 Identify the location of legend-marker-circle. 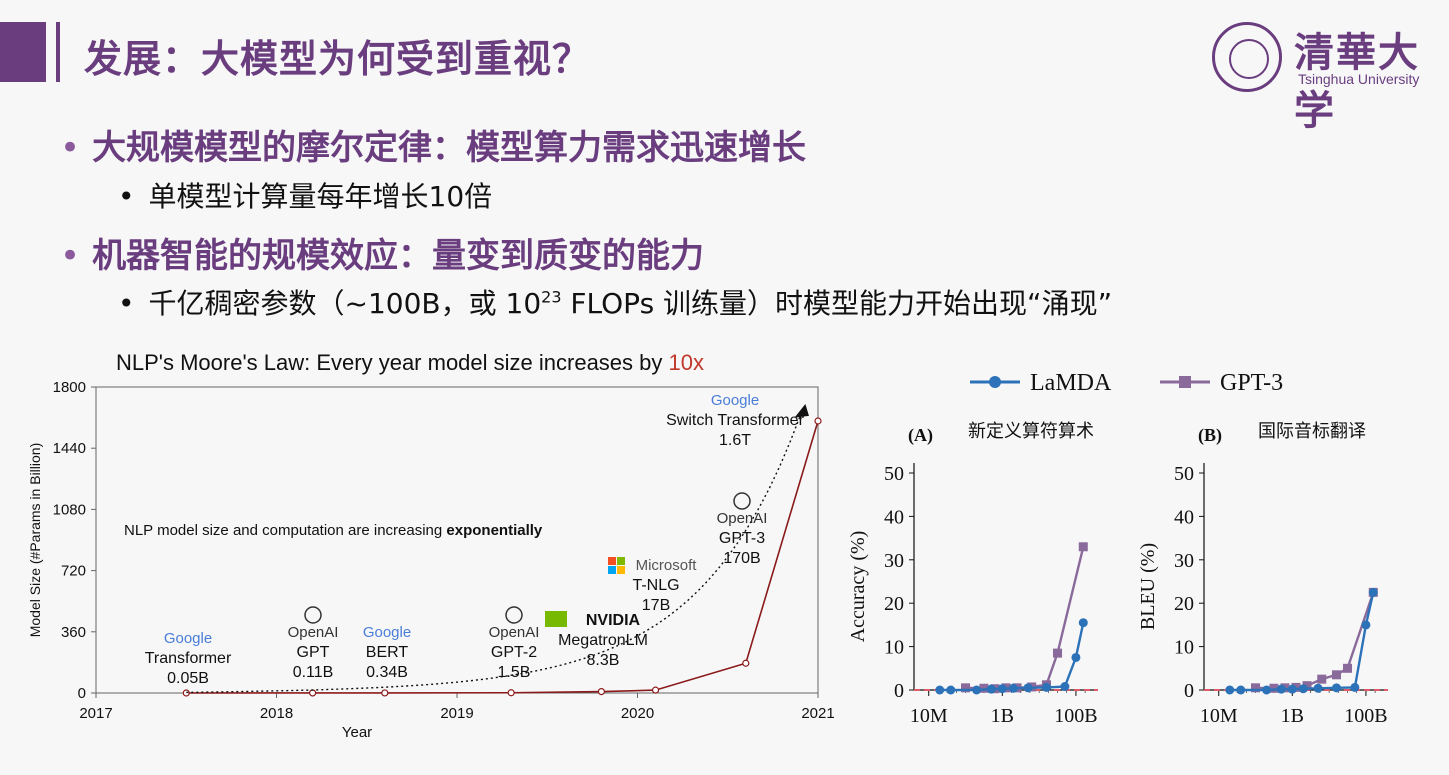
(995, 382).